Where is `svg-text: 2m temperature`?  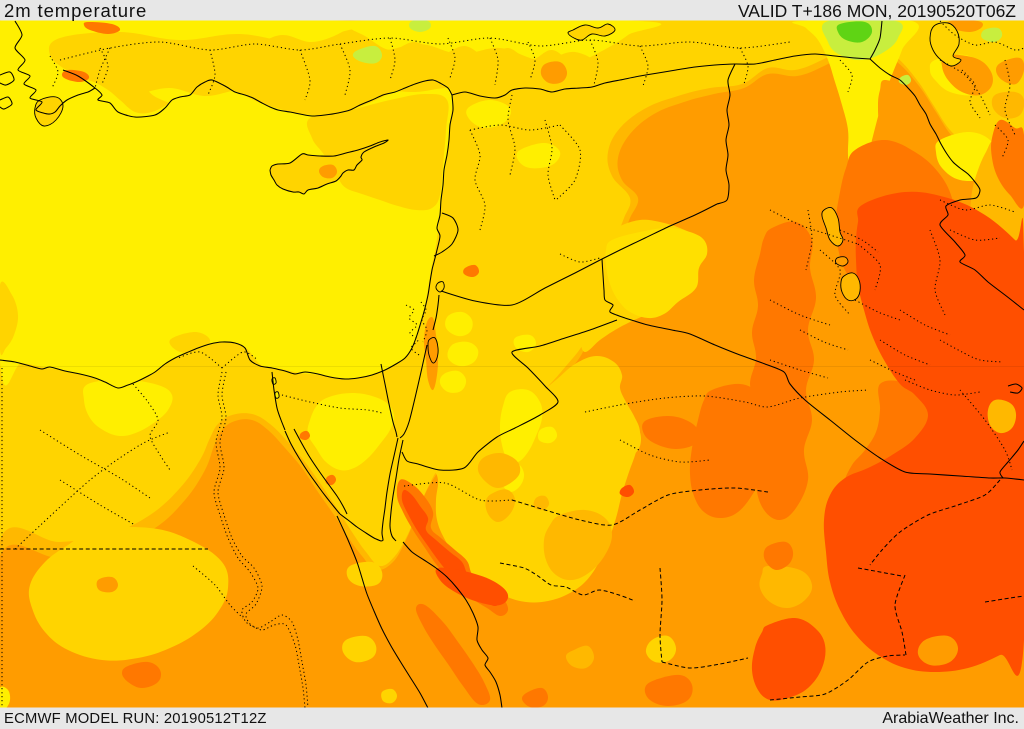
svg-text: 2m temperature is located at coordinates (75, 10).